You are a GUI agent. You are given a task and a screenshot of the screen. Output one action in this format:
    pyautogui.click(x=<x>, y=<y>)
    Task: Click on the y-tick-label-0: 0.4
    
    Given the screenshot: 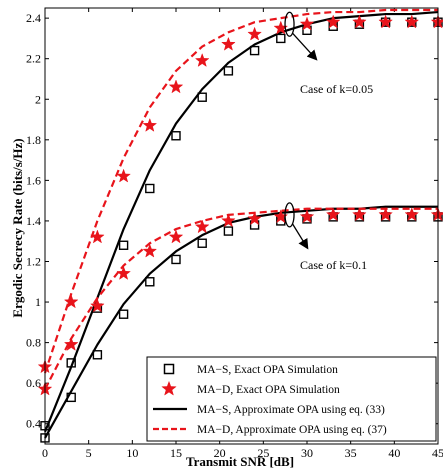 What is the action you would take?
    pyautogui.click(x=33, y=424)
    